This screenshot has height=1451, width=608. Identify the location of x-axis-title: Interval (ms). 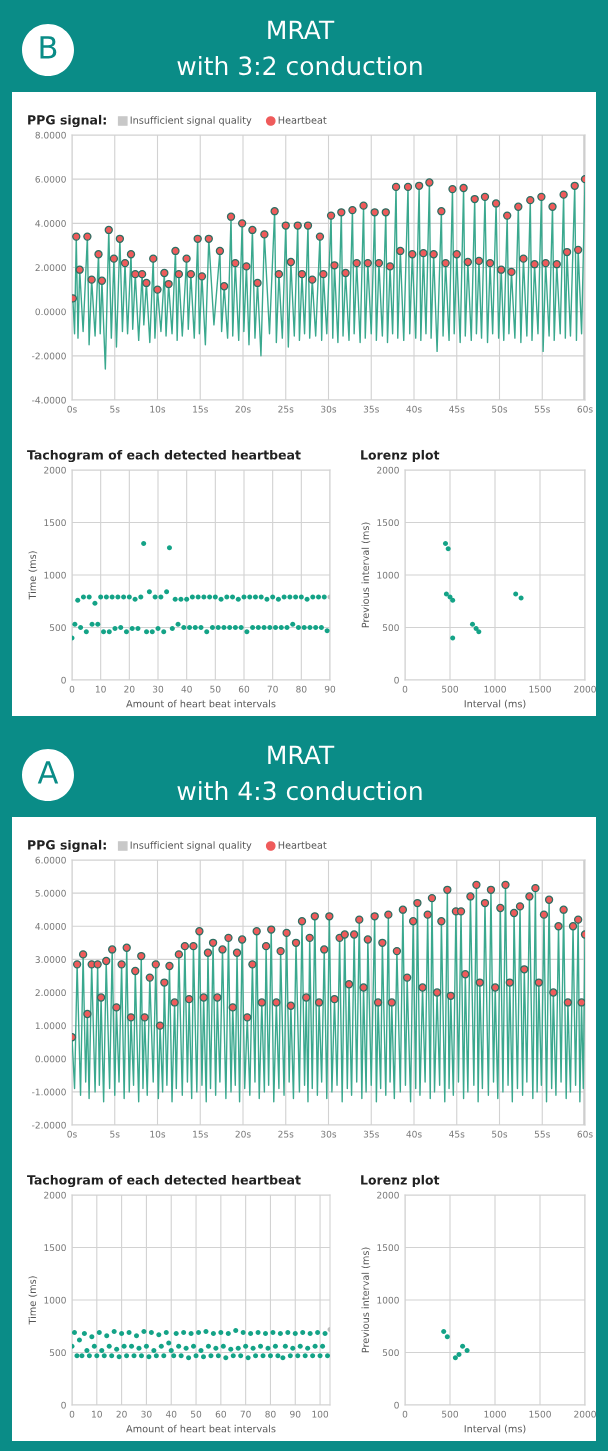
(495, 1429).